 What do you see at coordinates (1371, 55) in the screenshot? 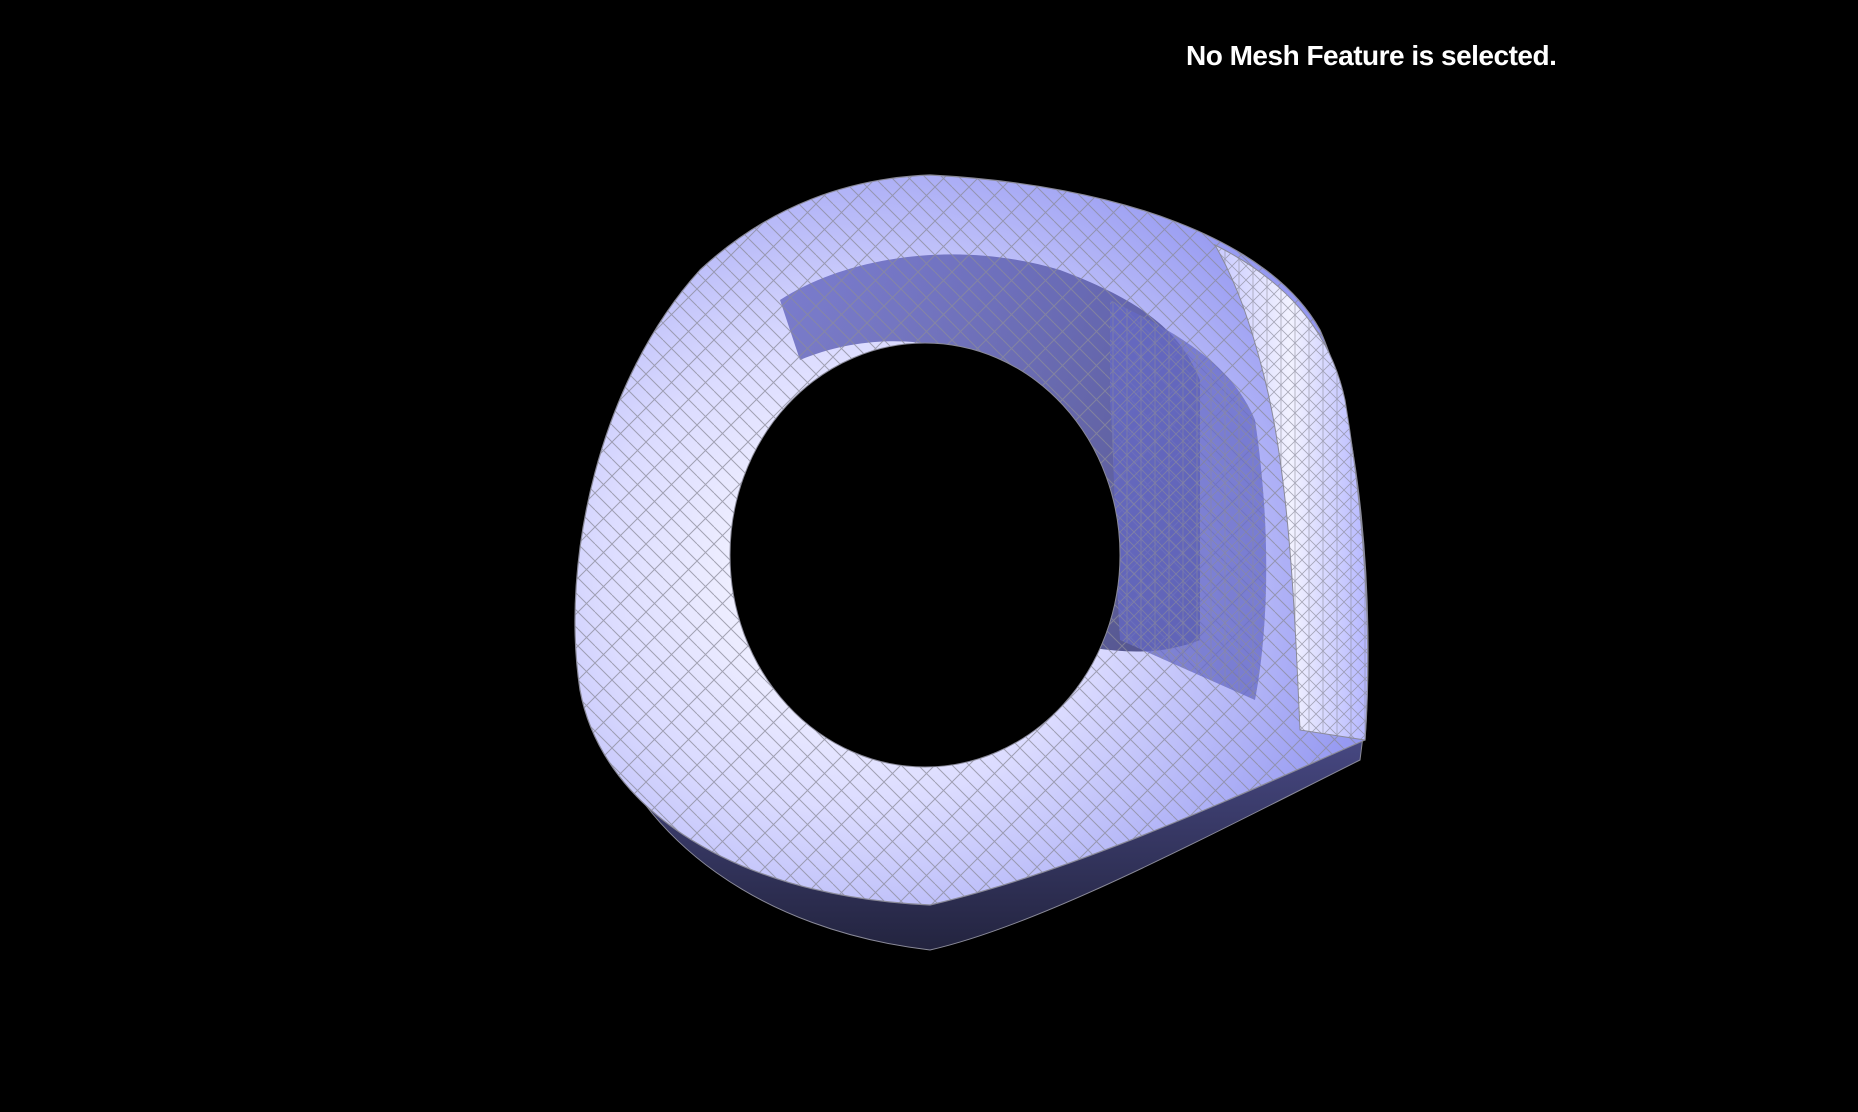
I see `mesh-selection-status: No Mesh Feature is selected.` at bounding box center [1371, 55].